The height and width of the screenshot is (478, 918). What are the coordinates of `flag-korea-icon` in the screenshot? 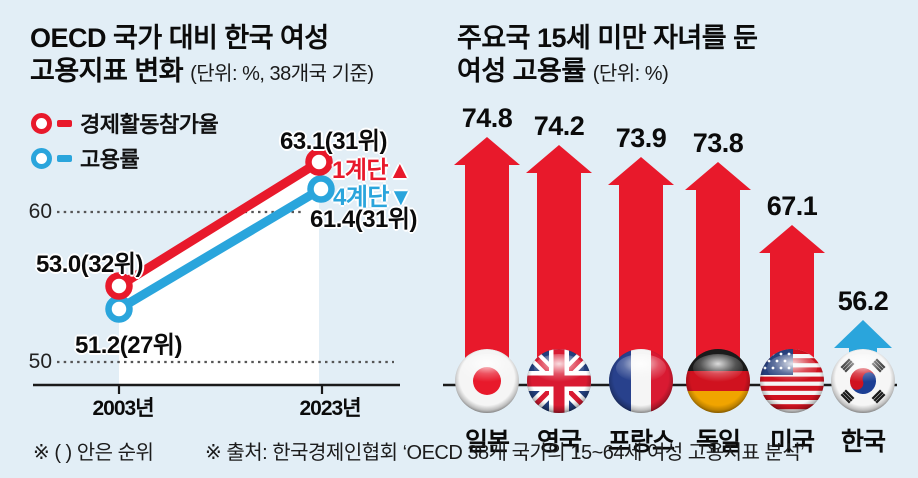 It's located at (863, 381).